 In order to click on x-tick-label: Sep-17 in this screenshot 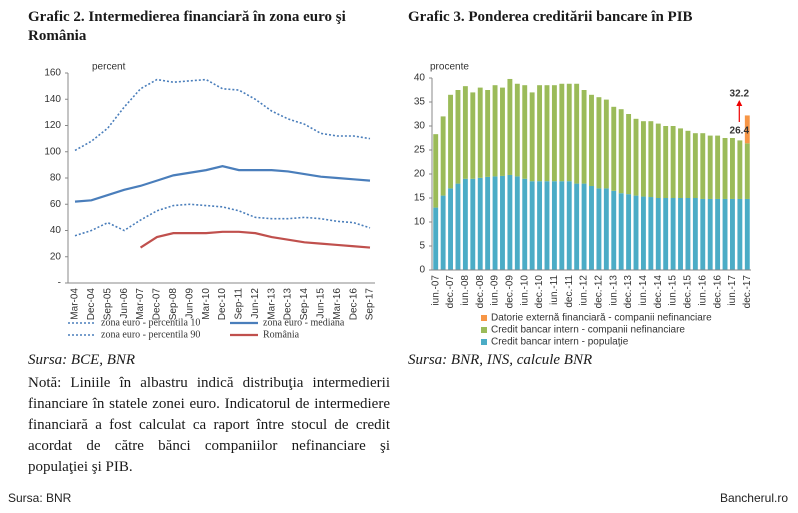, I will do `click(370, 304)`.